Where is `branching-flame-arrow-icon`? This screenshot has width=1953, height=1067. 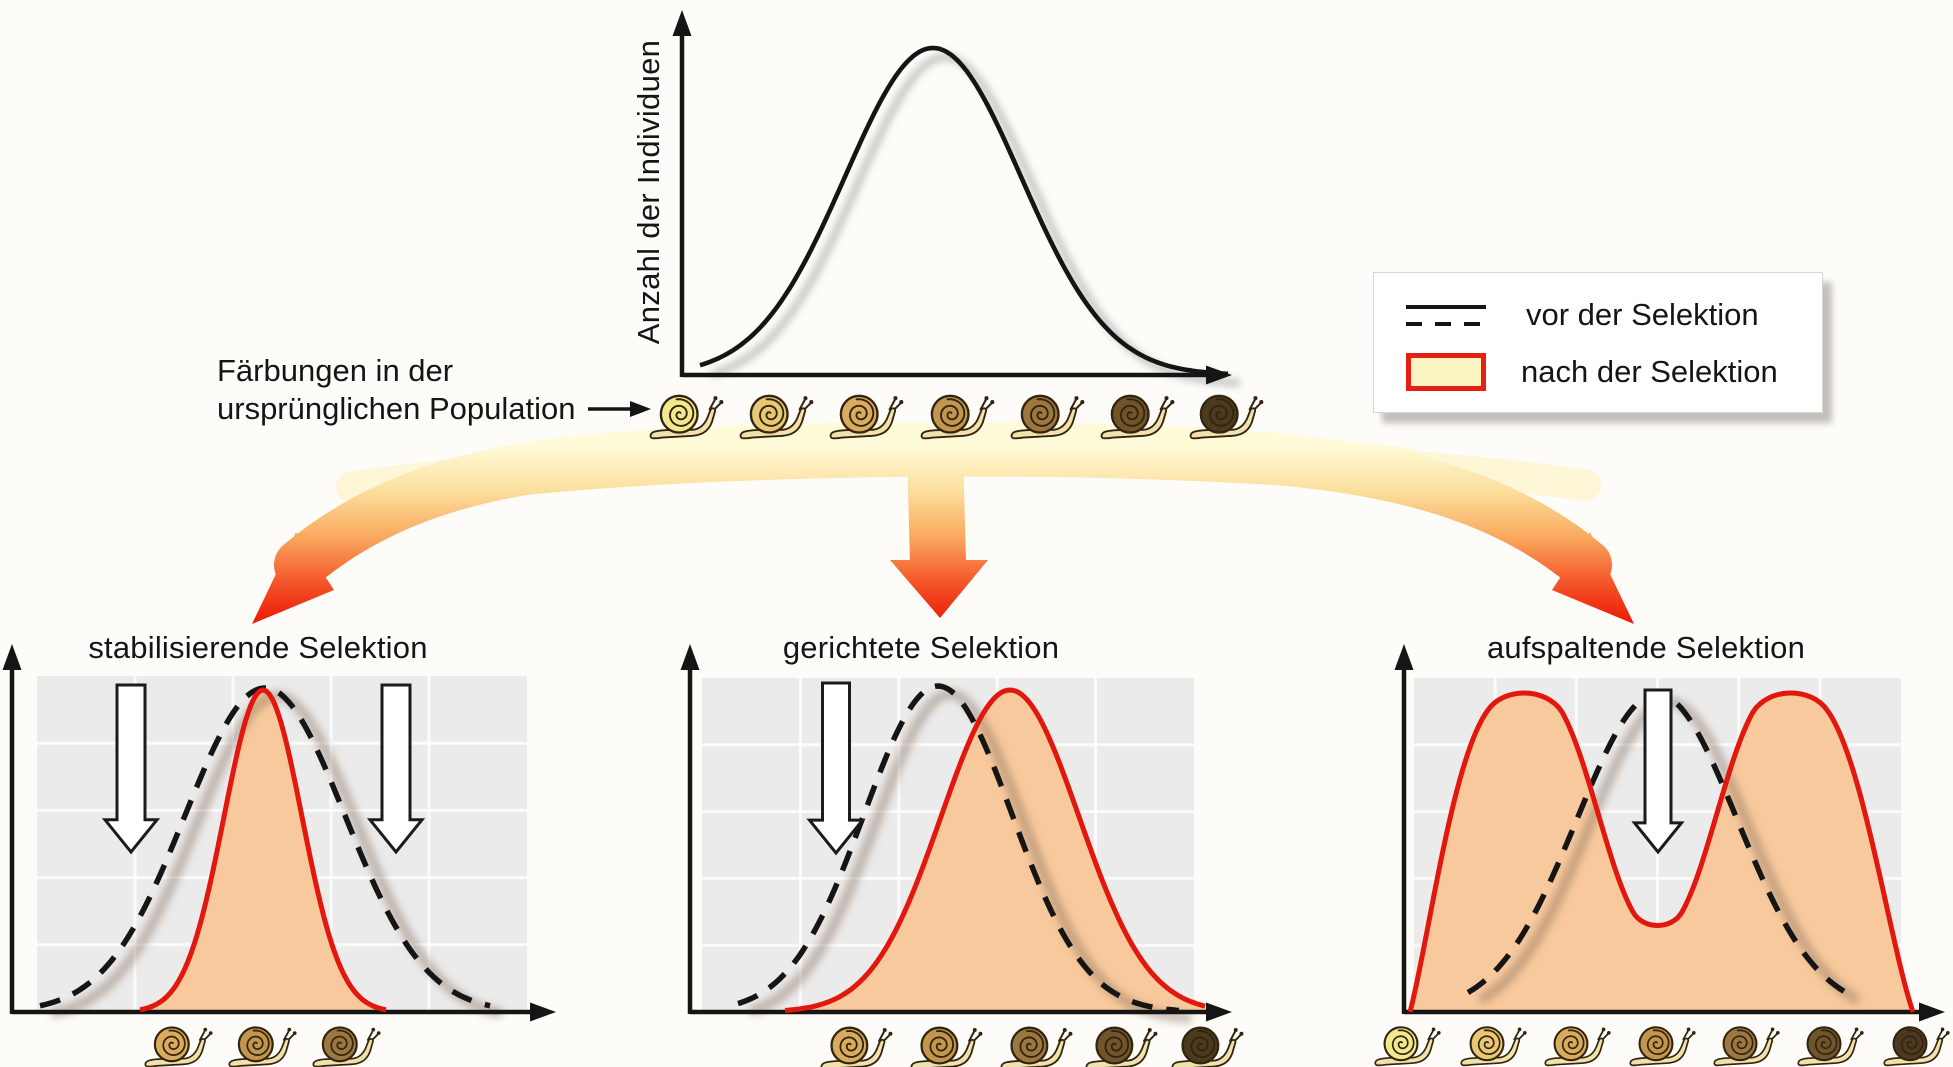 branching-flame-arrow-icon is located at coordinates (943, 523).